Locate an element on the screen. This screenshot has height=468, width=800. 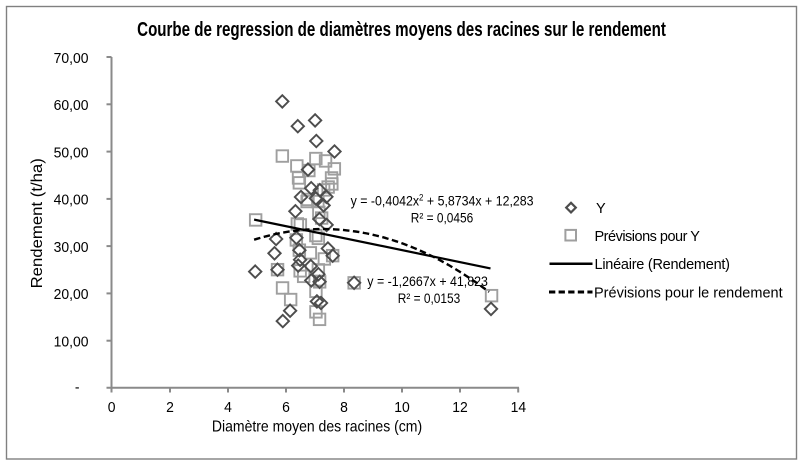
svg-text: 50,00 is located at coordinates (71, 153).